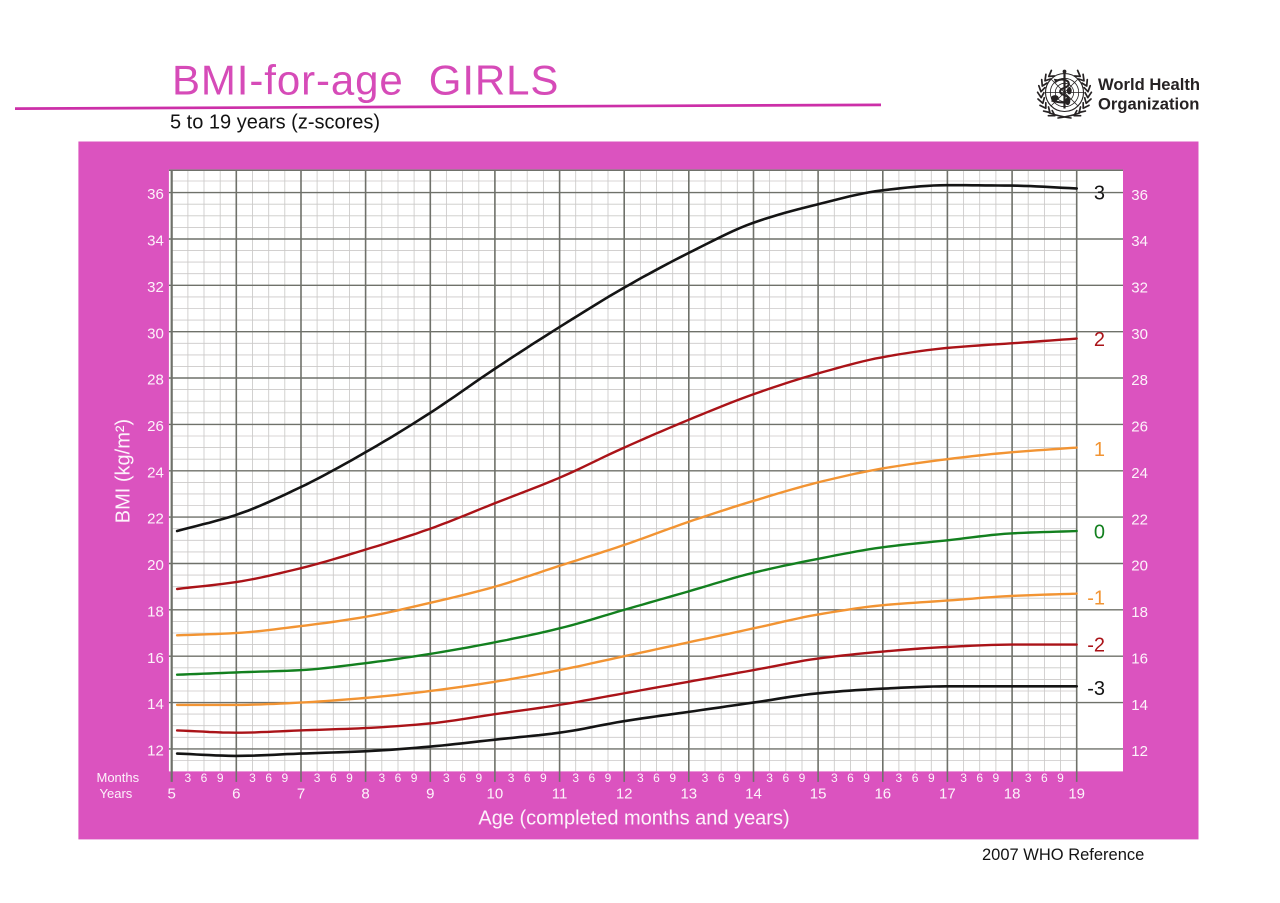 This screenshot has height=903, width=1280. I want to click on svg-text: Years, so click(116, 793).